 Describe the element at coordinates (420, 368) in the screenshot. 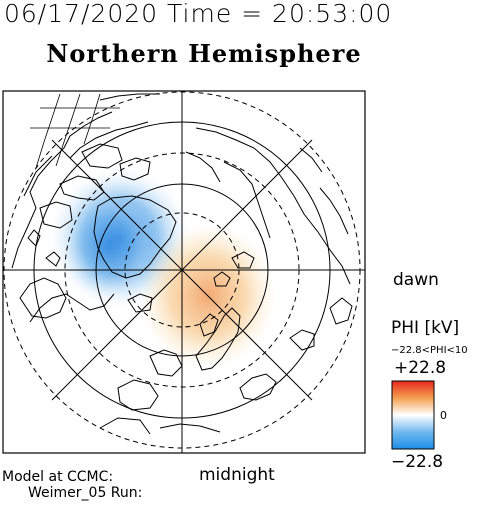

I see `colorbar-max-label: +22.8` at that location.